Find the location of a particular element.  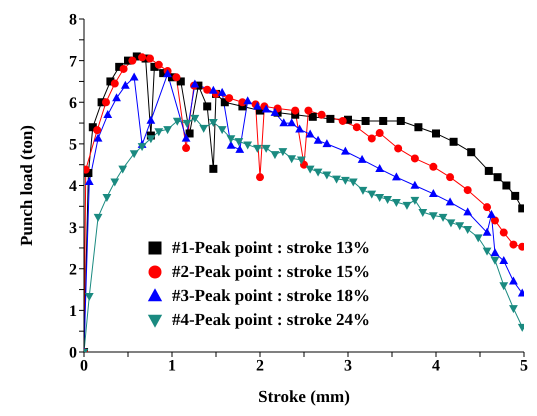

y-tick-label: 7 is located at coordinates (73, 61).